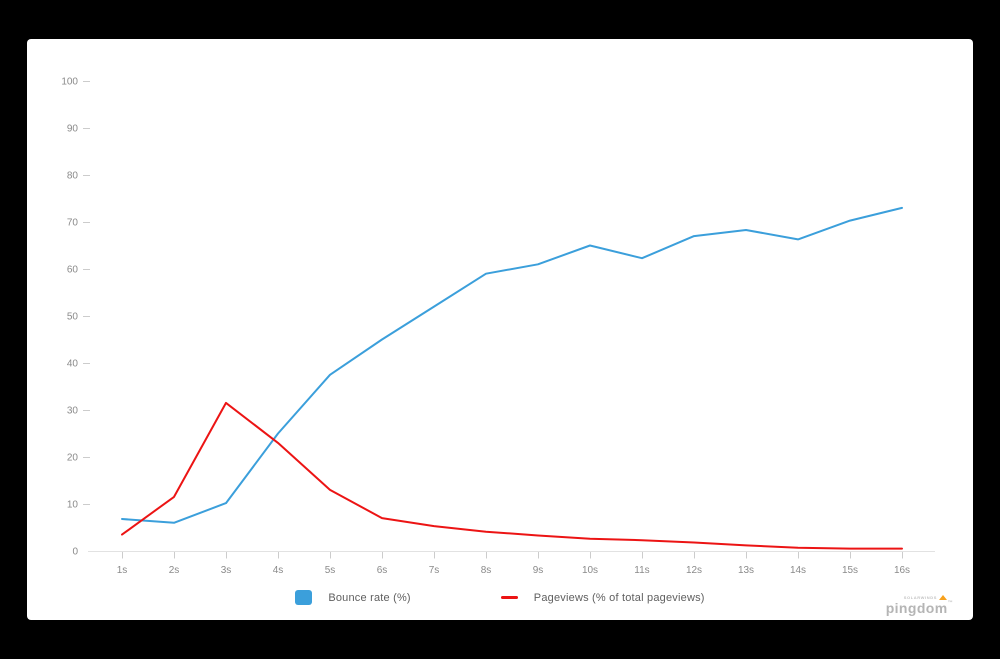 This screenshot has height=659, width=1000. I want to click on legend-item-bounce-rate: Bounce rate (%), so click(353, 597).